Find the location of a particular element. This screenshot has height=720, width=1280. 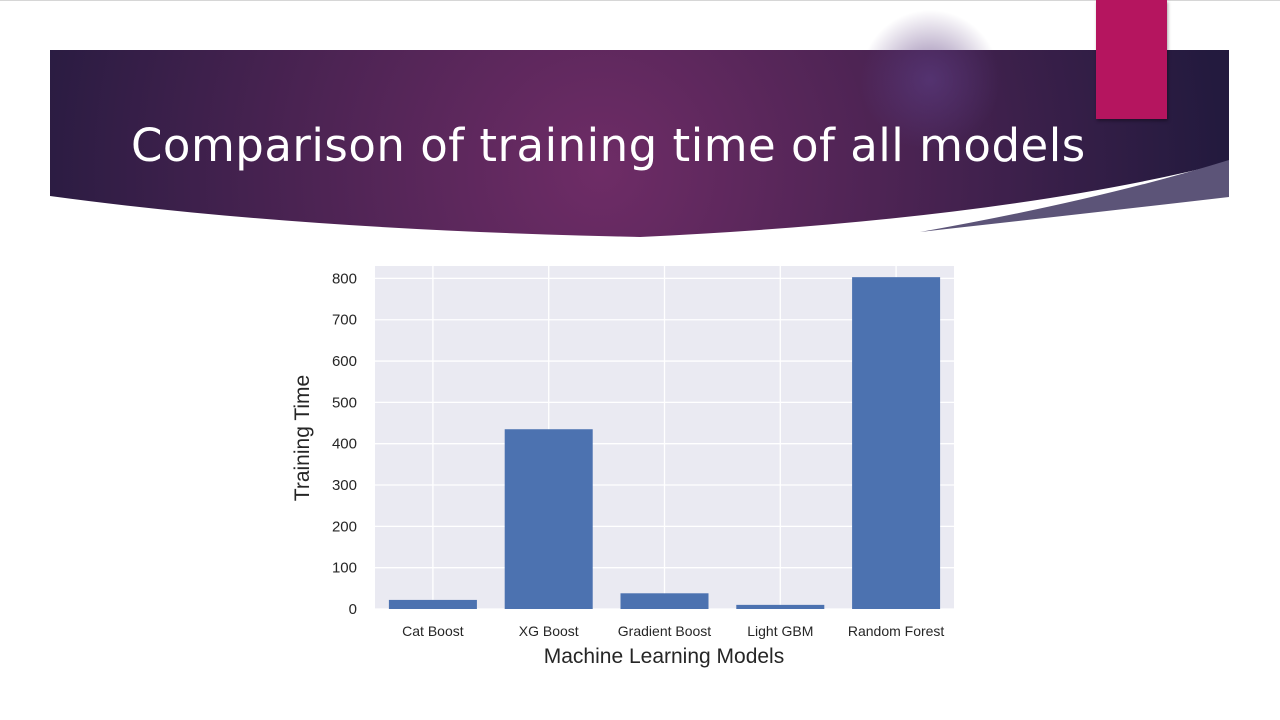

y-tick-label: 600 is located at coordinates (344, 361).